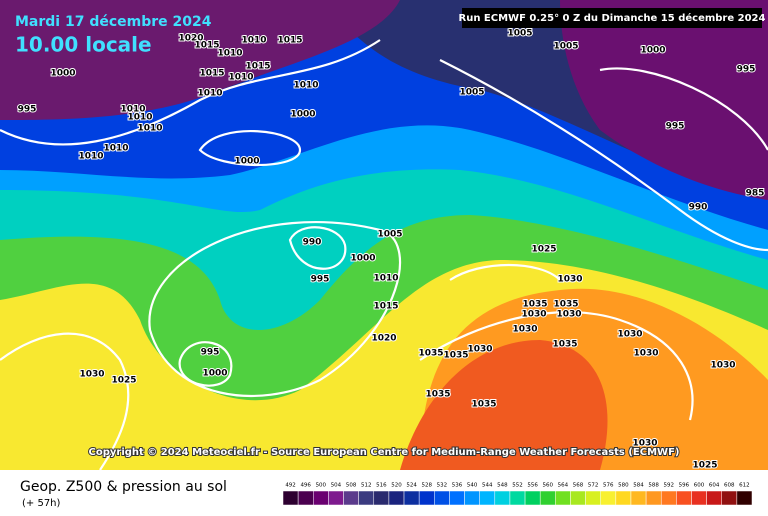 The image size is (768, 516). I want to click on colorbar-label: 504, so click(336, 486).